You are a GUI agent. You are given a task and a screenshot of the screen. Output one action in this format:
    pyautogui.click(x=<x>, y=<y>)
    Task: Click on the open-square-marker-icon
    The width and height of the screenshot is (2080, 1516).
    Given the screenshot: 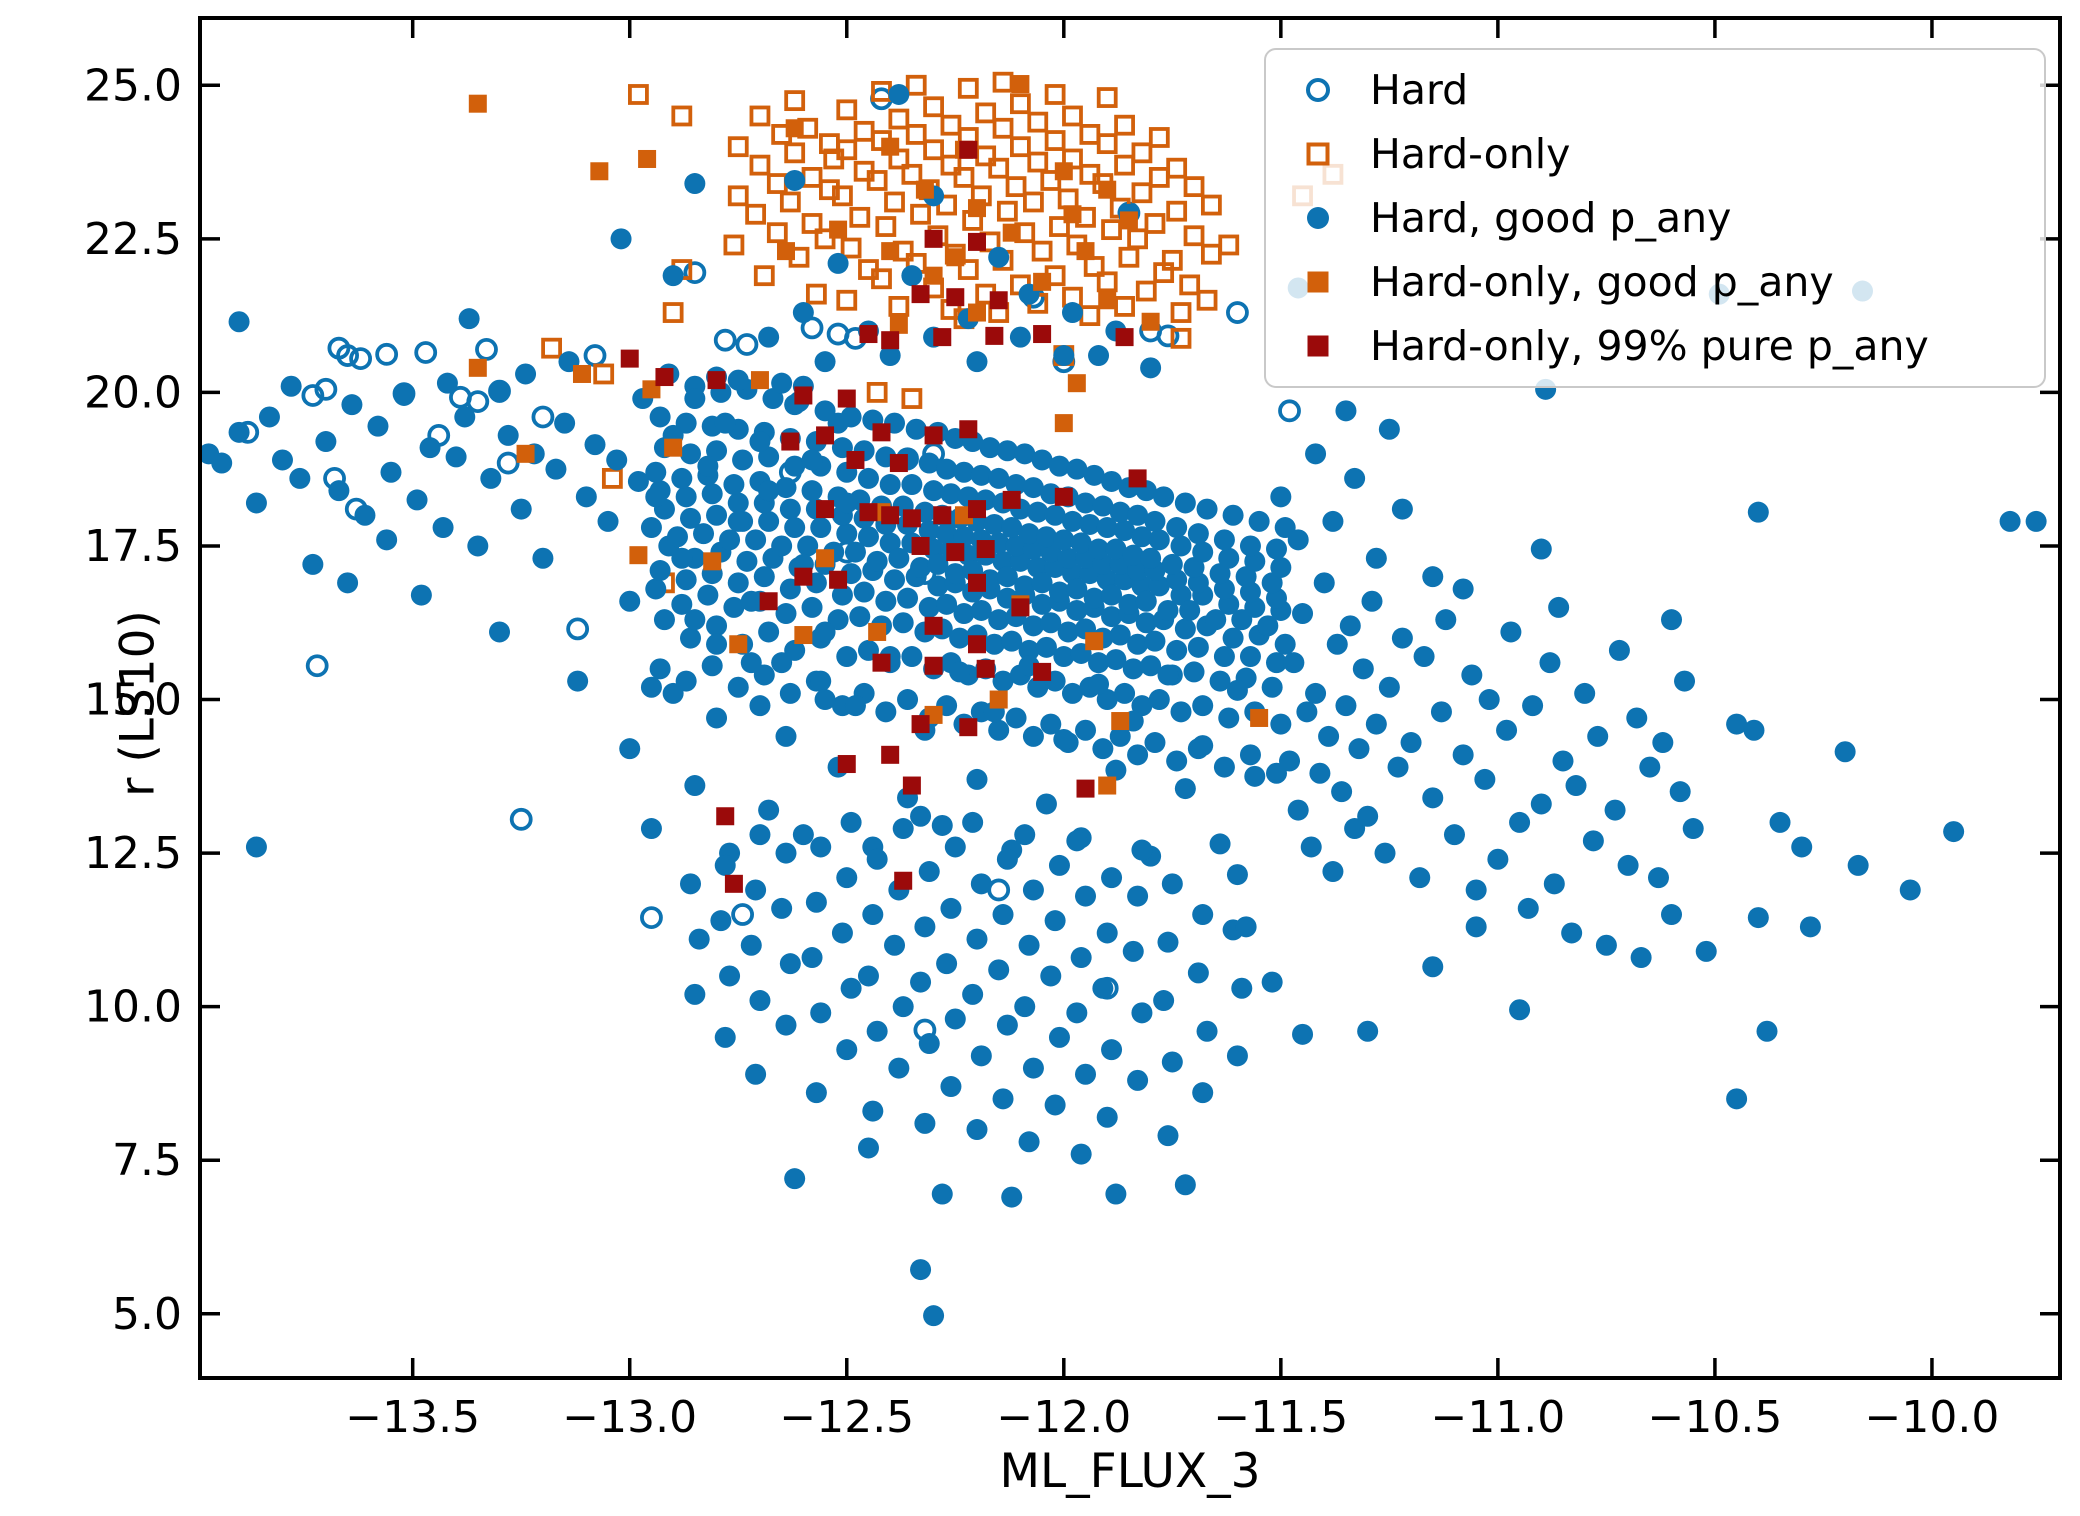 What is the action you would take?
    pyautogui.click(x=1318, y=154)
    